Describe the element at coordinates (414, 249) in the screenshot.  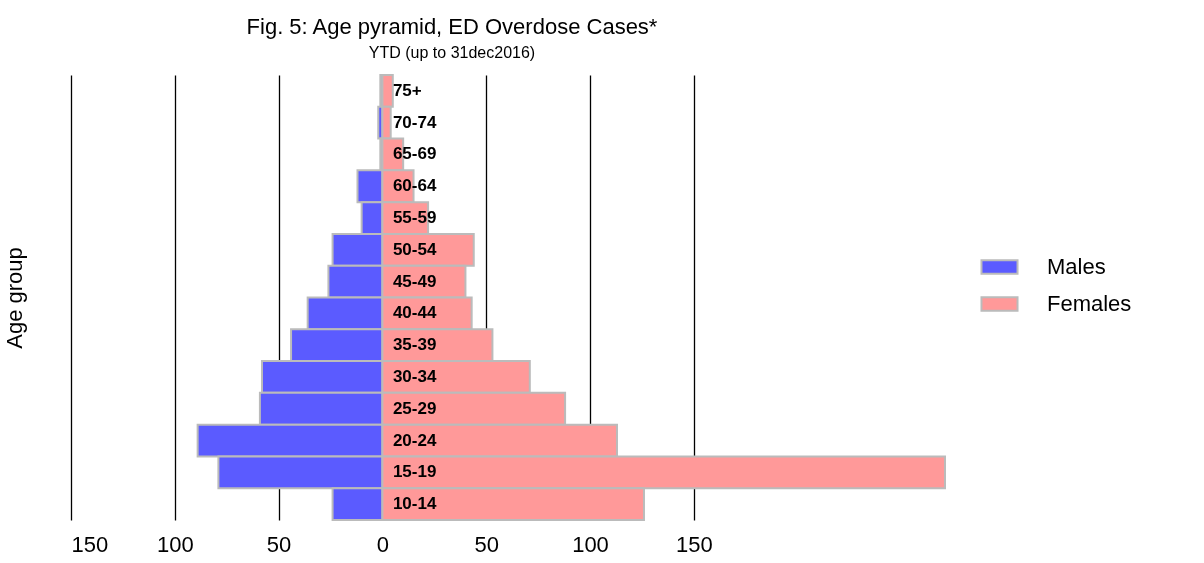
I see `y-tick-label: 50-54` at that location.